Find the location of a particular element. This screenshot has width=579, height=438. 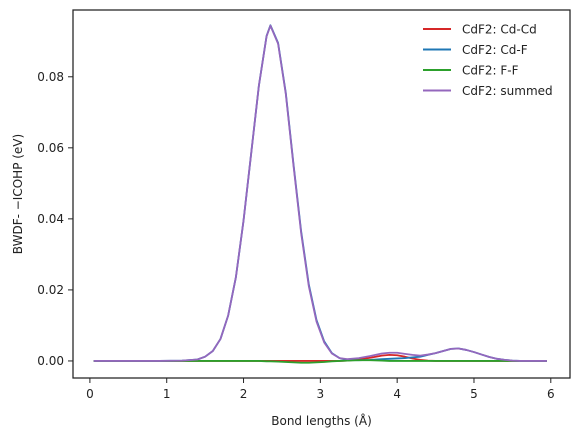

y-axis-ticks: 0.00 0.02 0.04 0.06 0.08 is located at coordinates (55, 219).